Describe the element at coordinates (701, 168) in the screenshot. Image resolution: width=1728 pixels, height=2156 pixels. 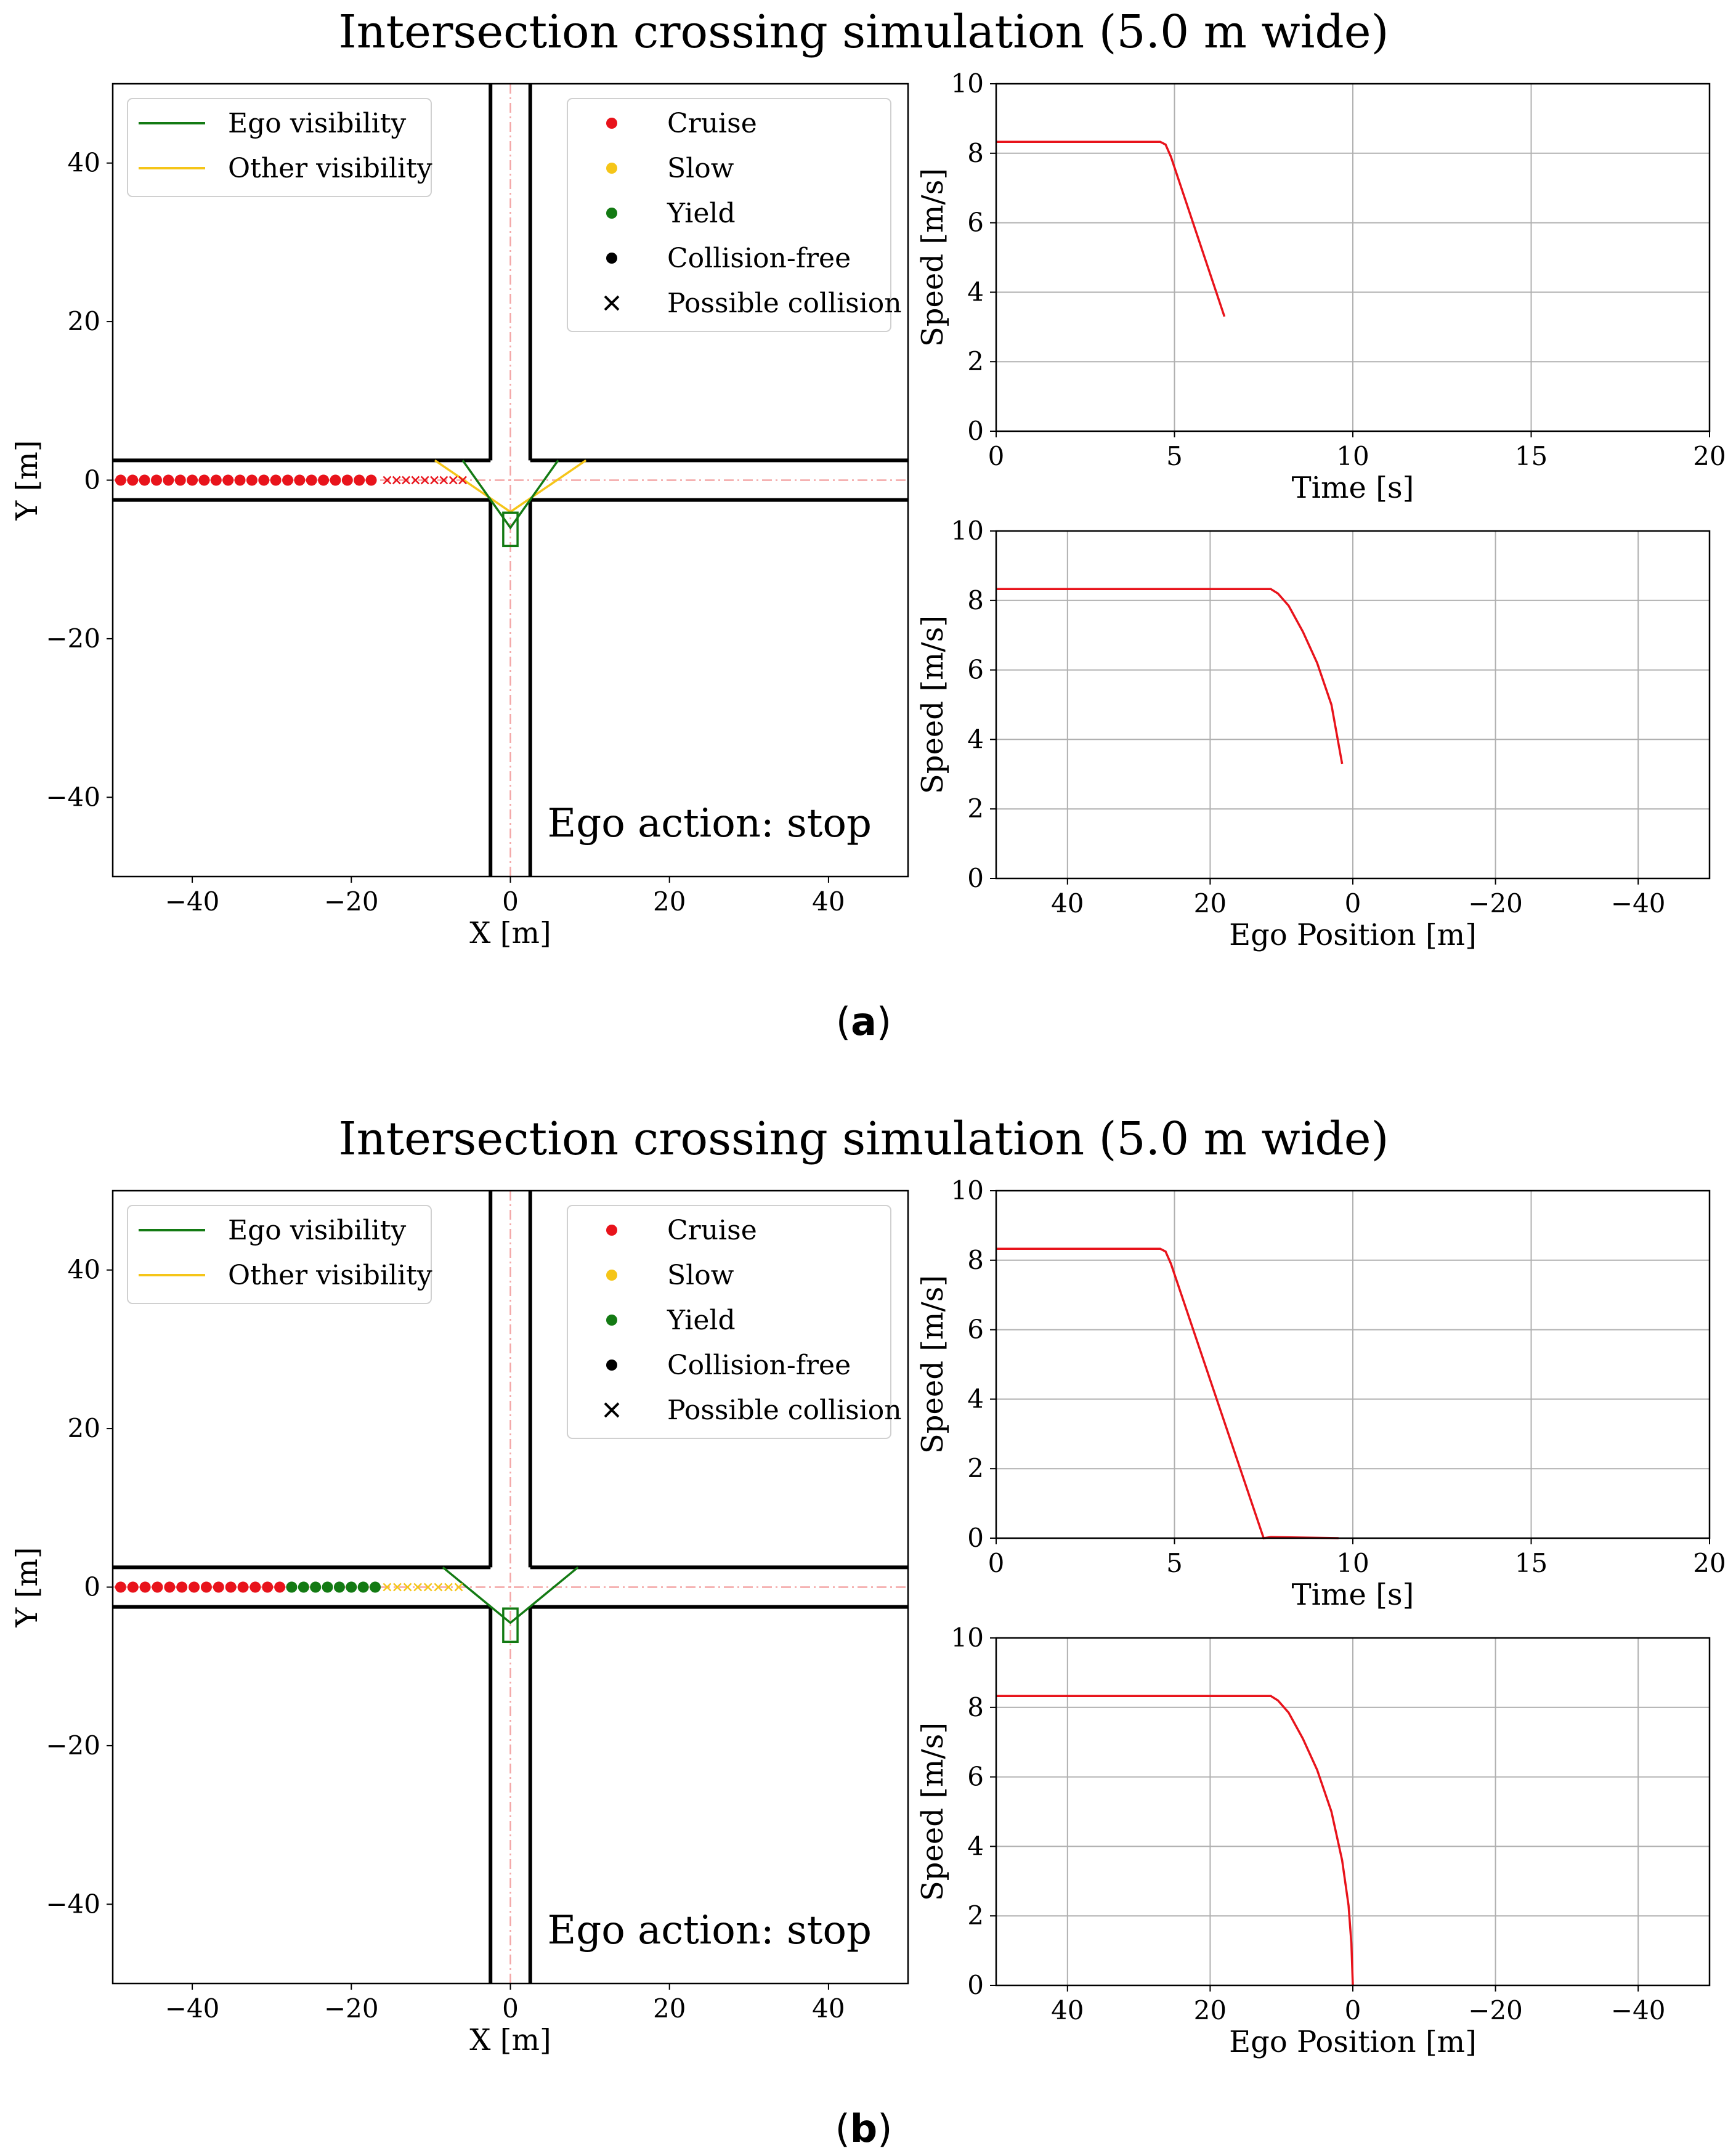
I see `legend-label: Slow` at that location.